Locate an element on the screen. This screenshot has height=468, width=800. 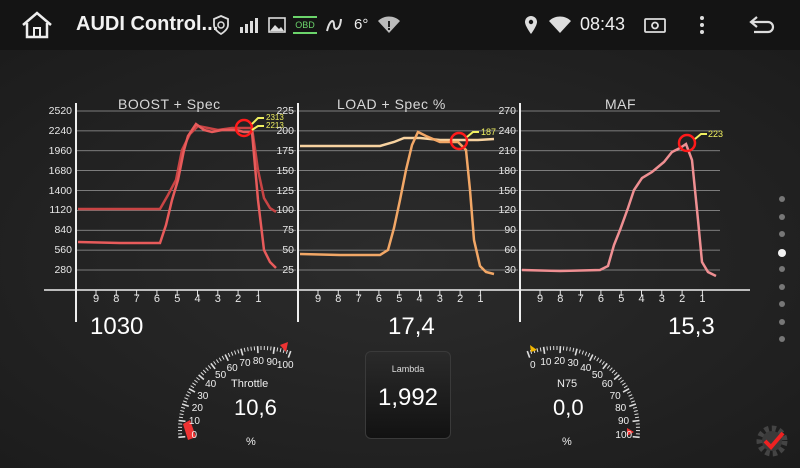
y-tick-label: 840 is located at coordinates (63, 230).